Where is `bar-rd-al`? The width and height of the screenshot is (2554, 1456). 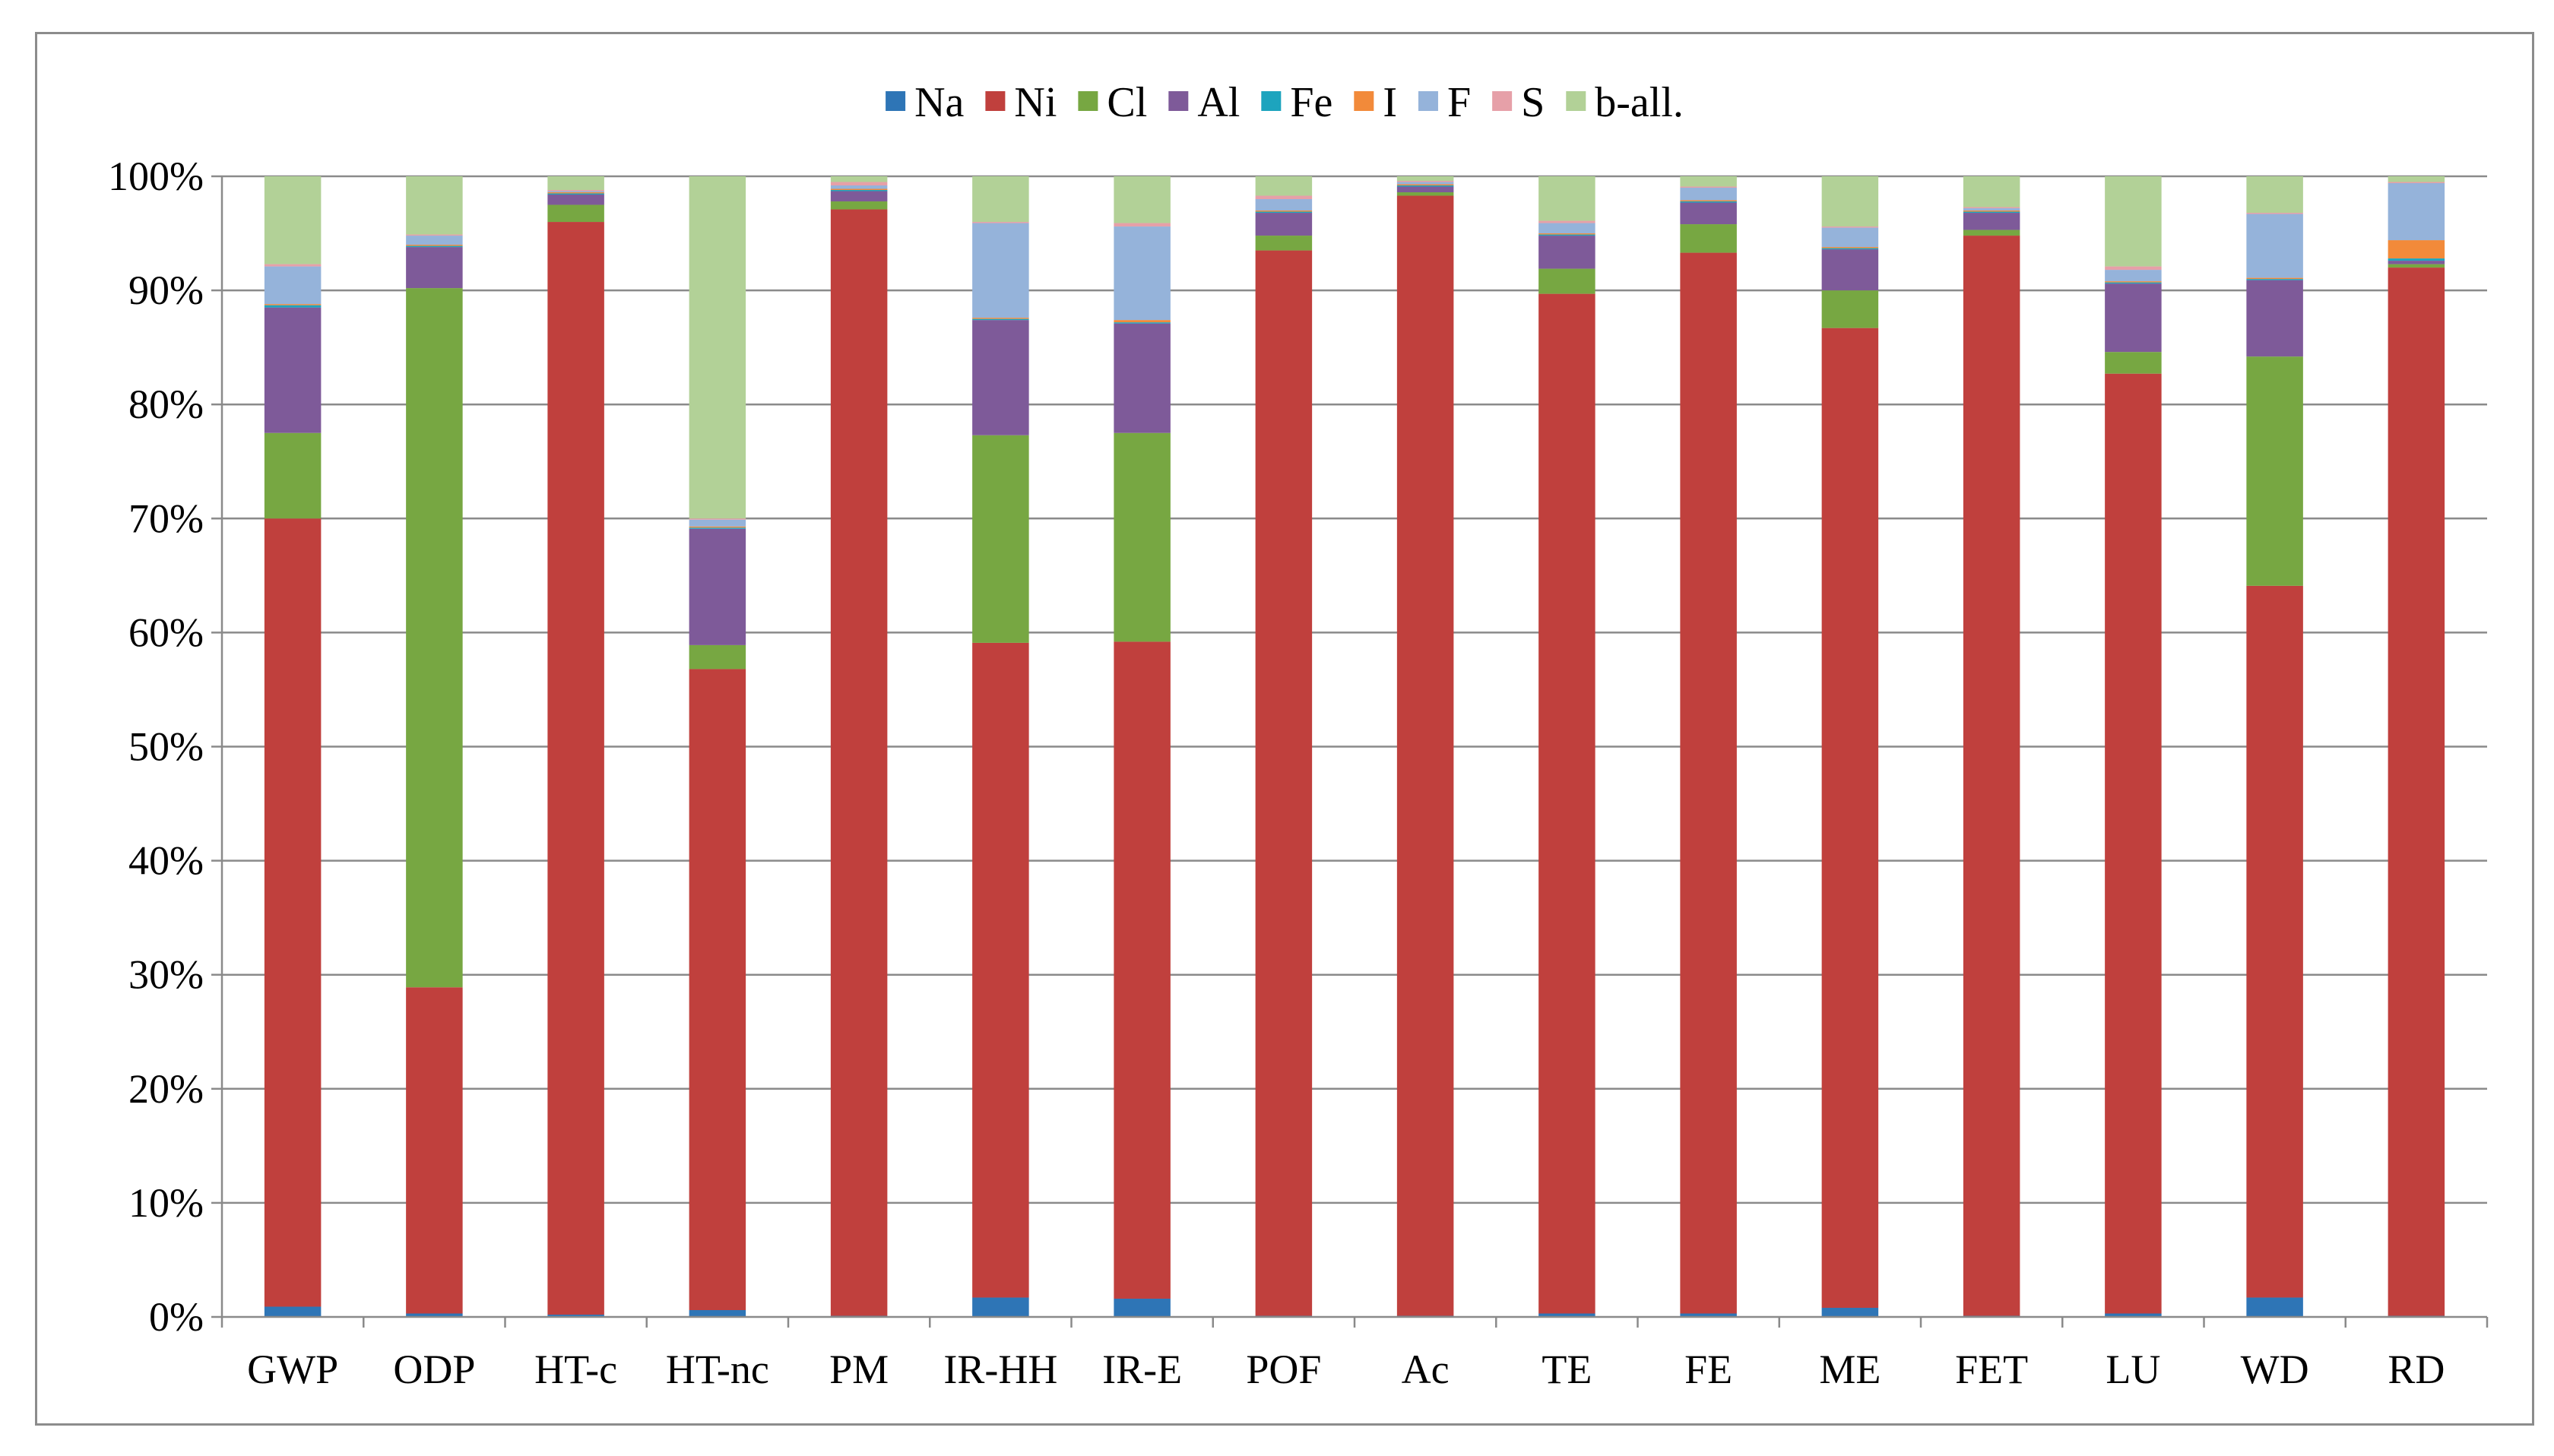 bar-rd-al is located at coordinates (2416, 262).